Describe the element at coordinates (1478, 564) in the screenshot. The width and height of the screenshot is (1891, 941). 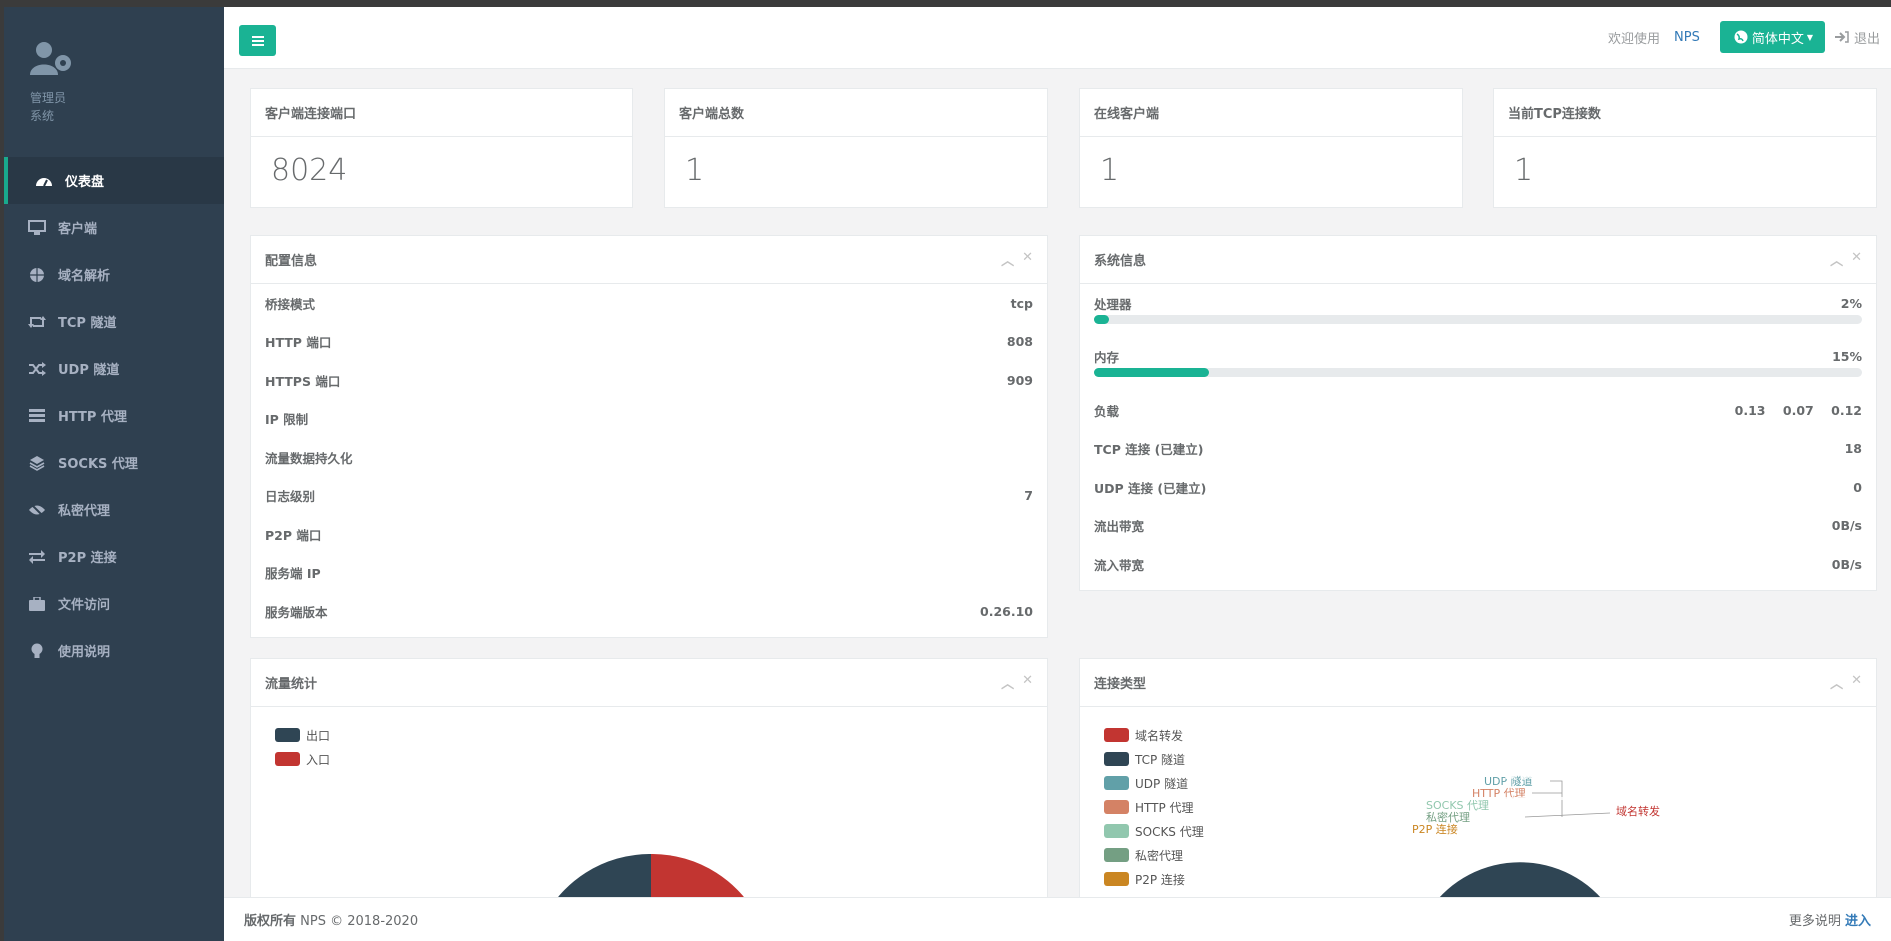
I see `system-row: 流入带宽 0B/s` at that location.